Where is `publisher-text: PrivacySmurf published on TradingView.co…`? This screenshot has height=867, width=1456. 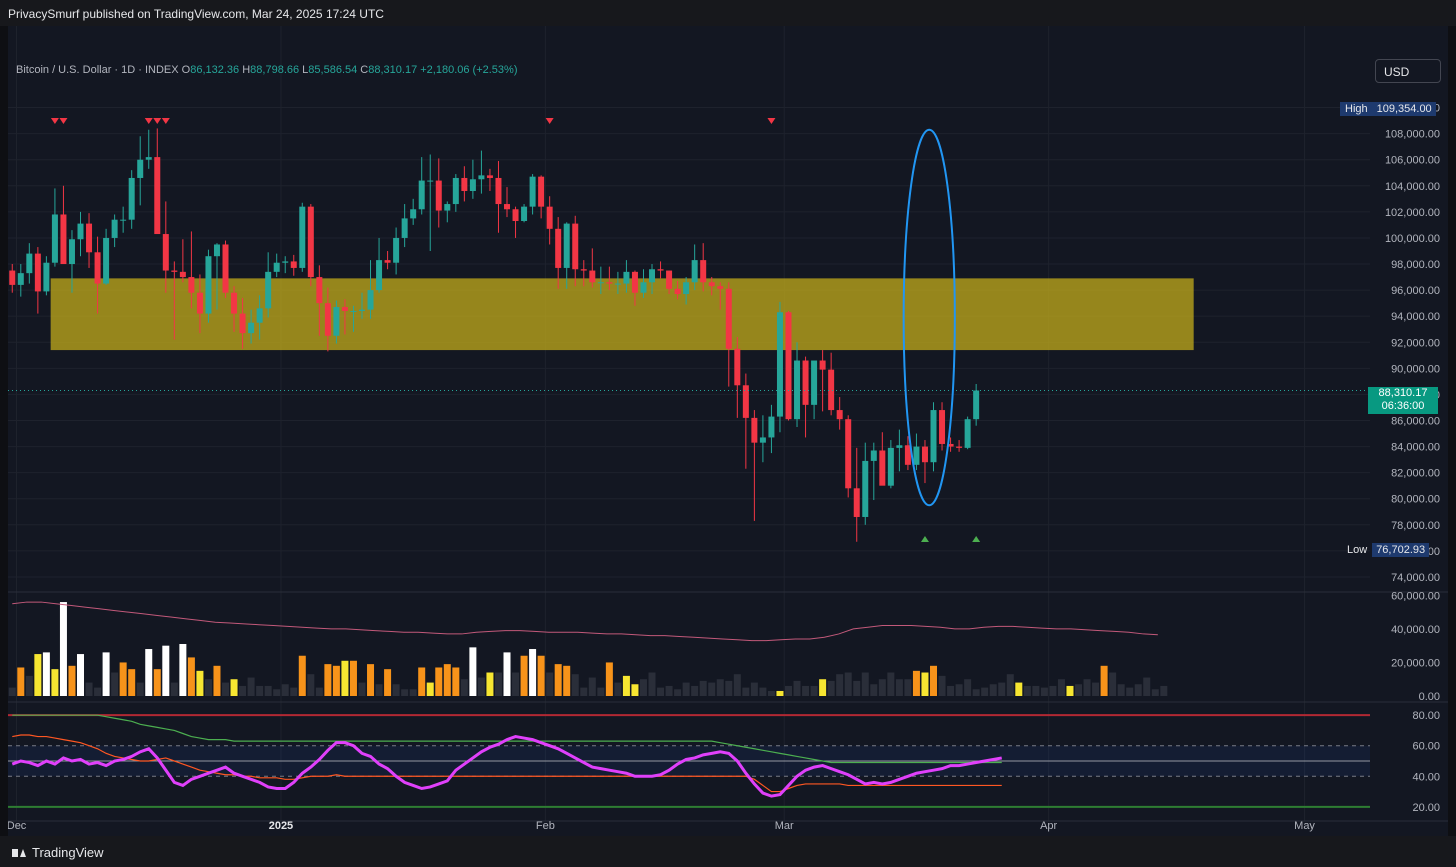 publisher-text: PrivacySmurf published on TradingView.co… is located at coordinates (196, 14).